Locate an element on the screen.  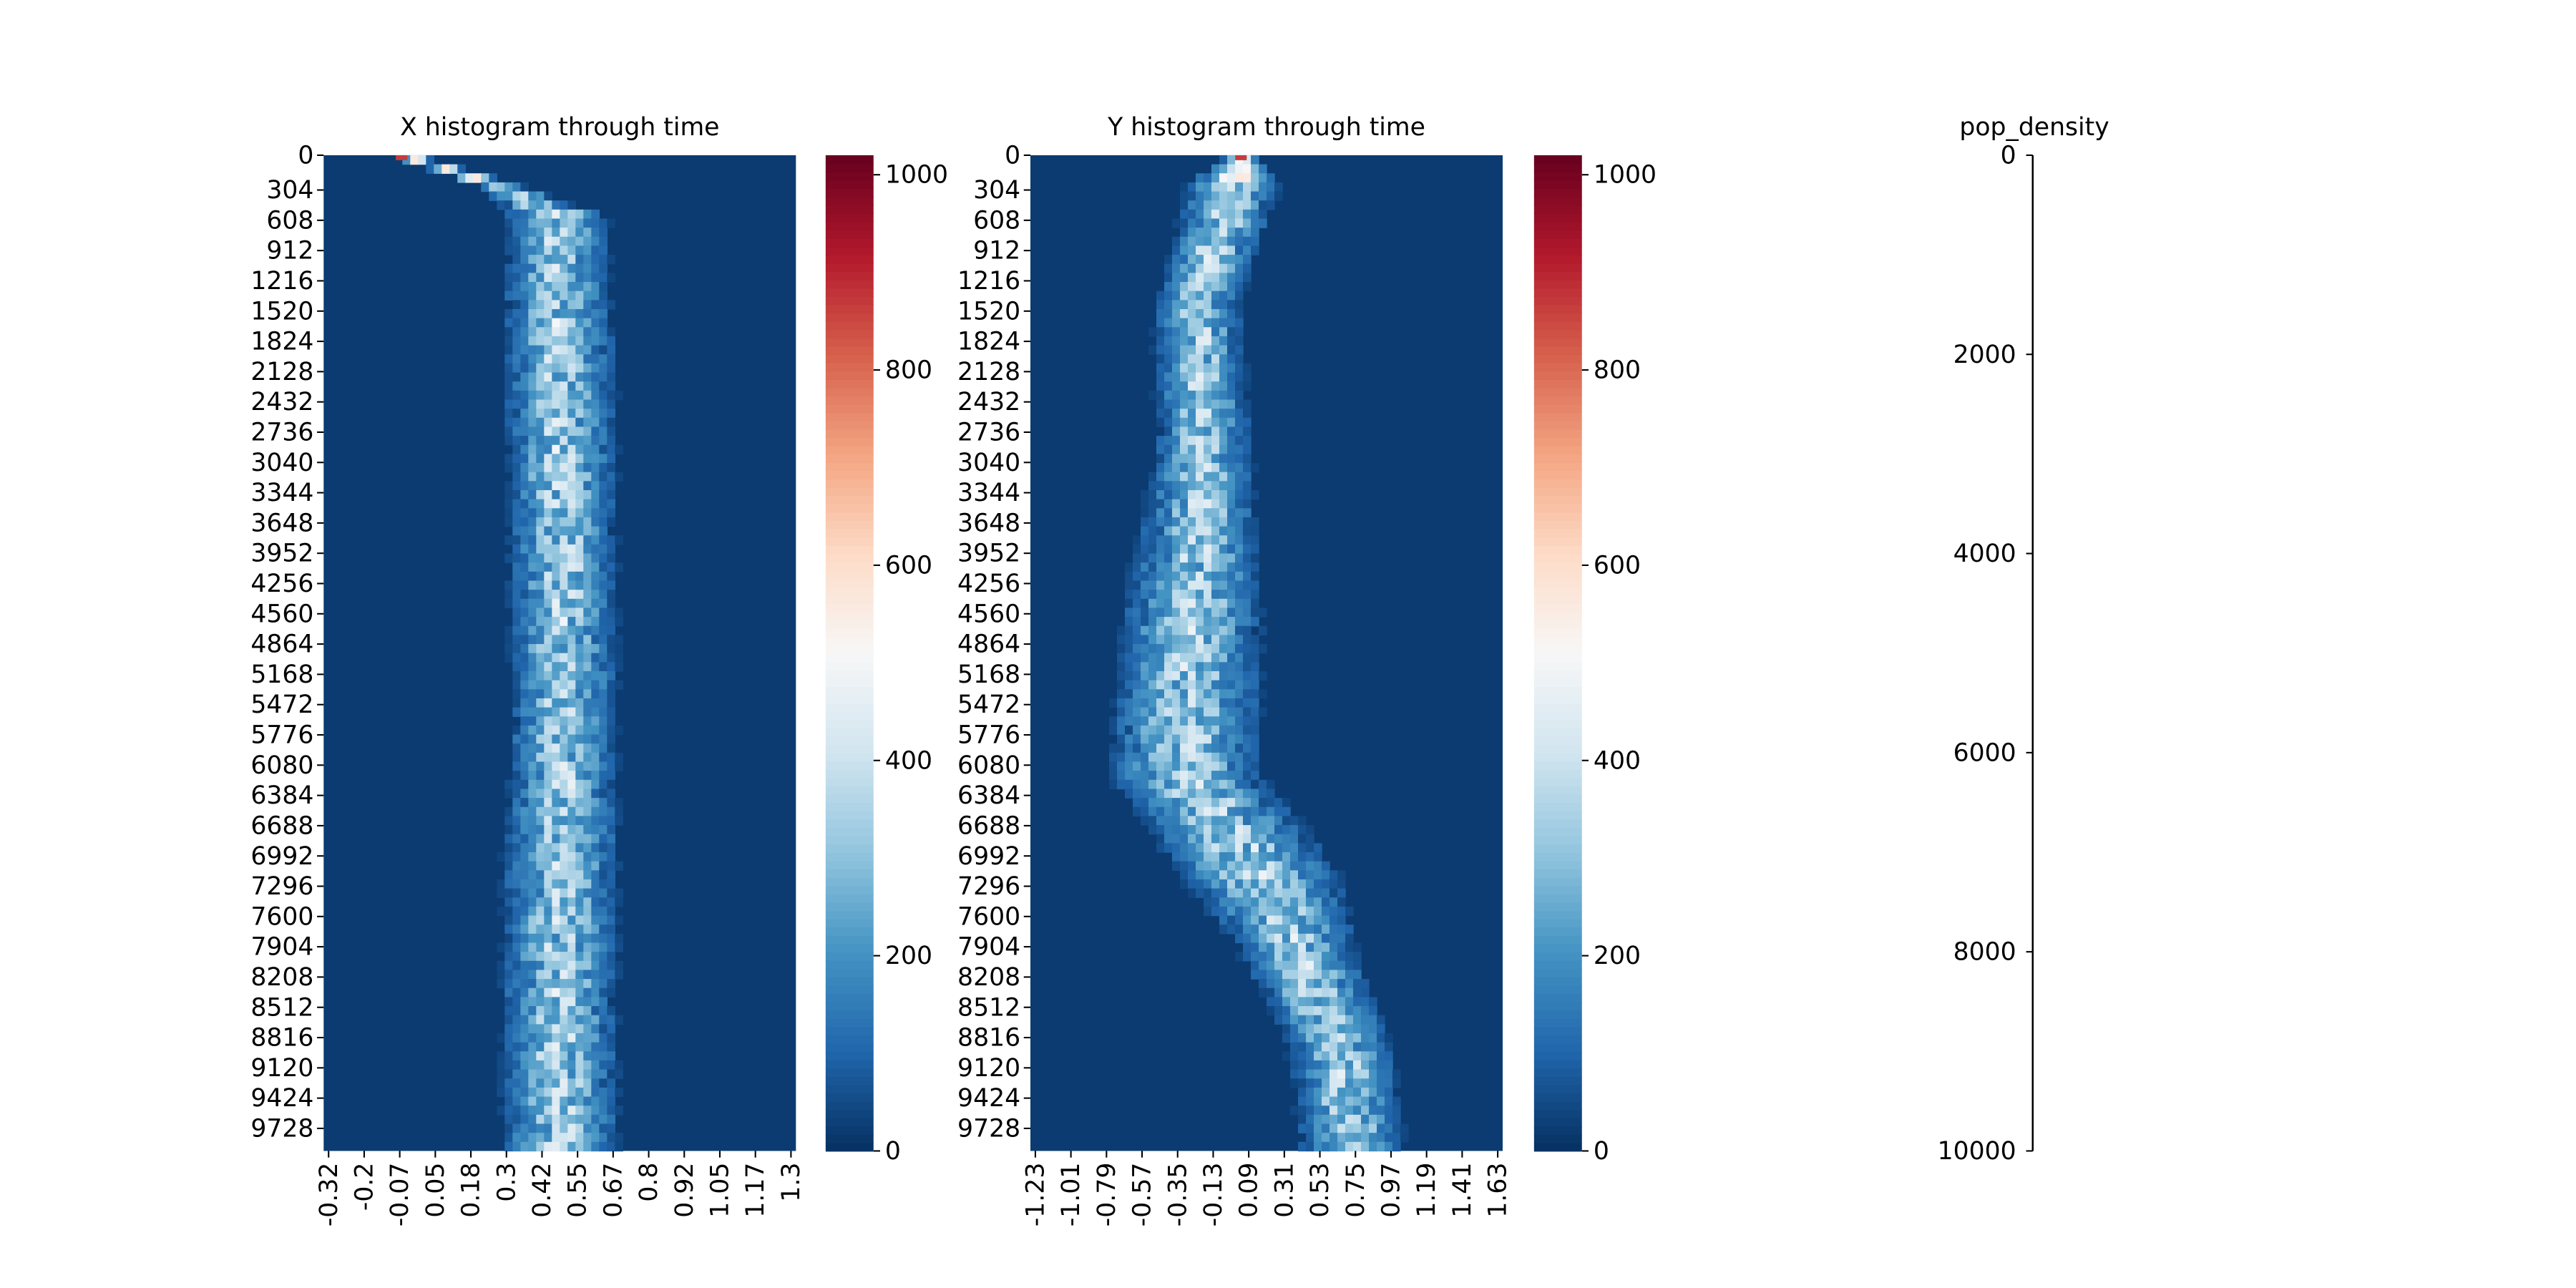
x-histogram-heatmap is located at coordinates (559, 653).